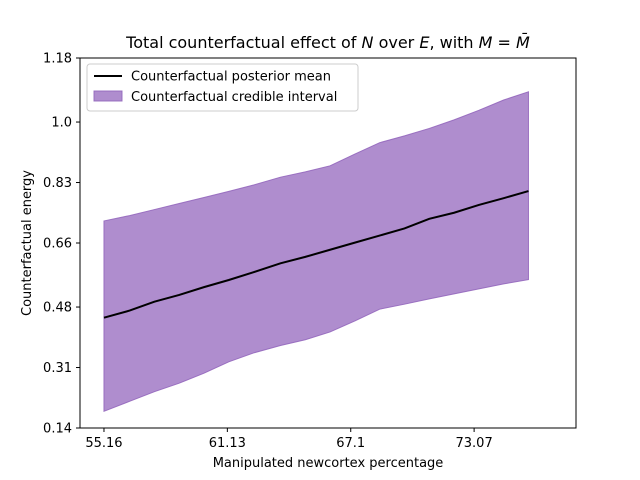 This screenshot has width=640, height=480. I want to click on x-tick-label: 73.07, so click(474, 443).